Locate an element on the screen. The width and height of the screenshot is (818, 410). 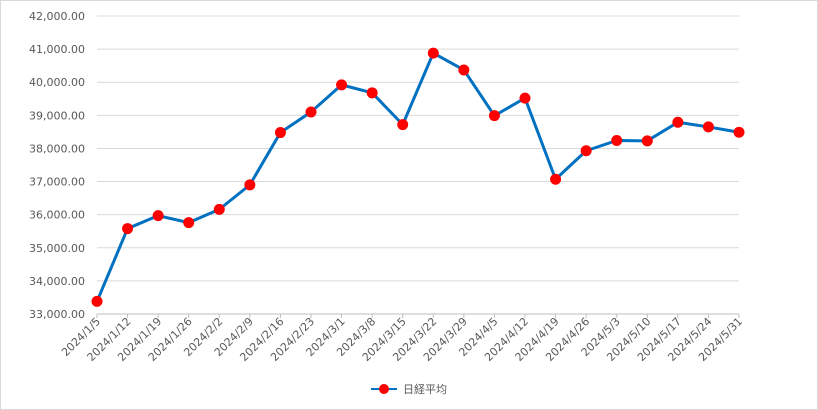
y-tick-label: 33,000.00 is located at coordinates (57, 314).